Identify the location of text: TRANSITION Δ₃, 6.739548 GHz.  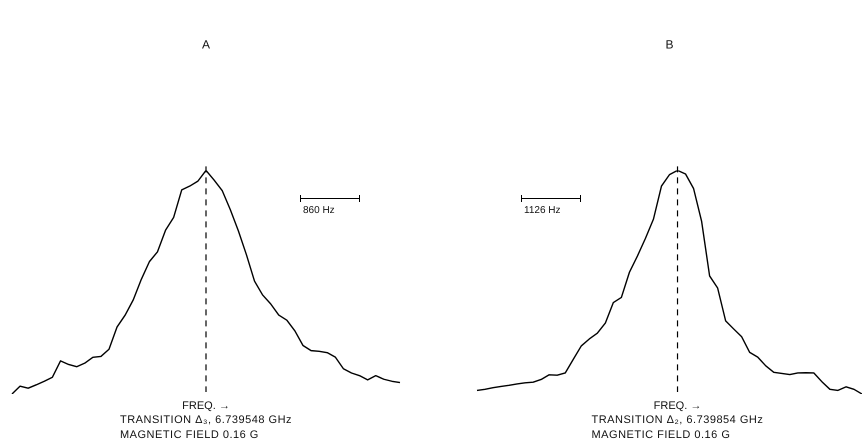
(206, 420).